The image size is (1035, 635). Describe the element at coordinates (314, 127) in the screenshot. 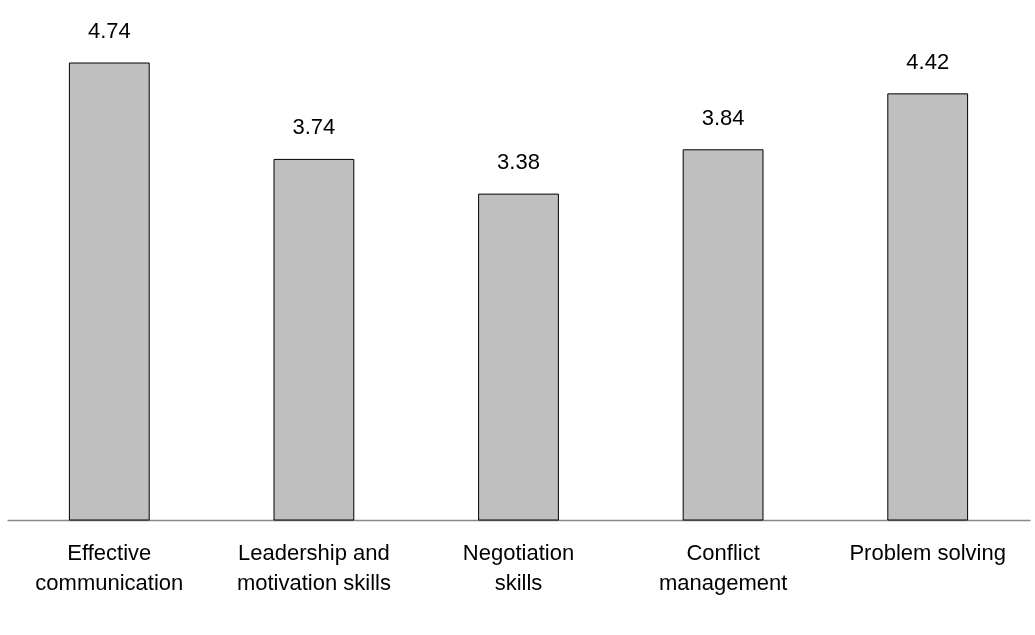

I see `data-label: 3.74` at that location.